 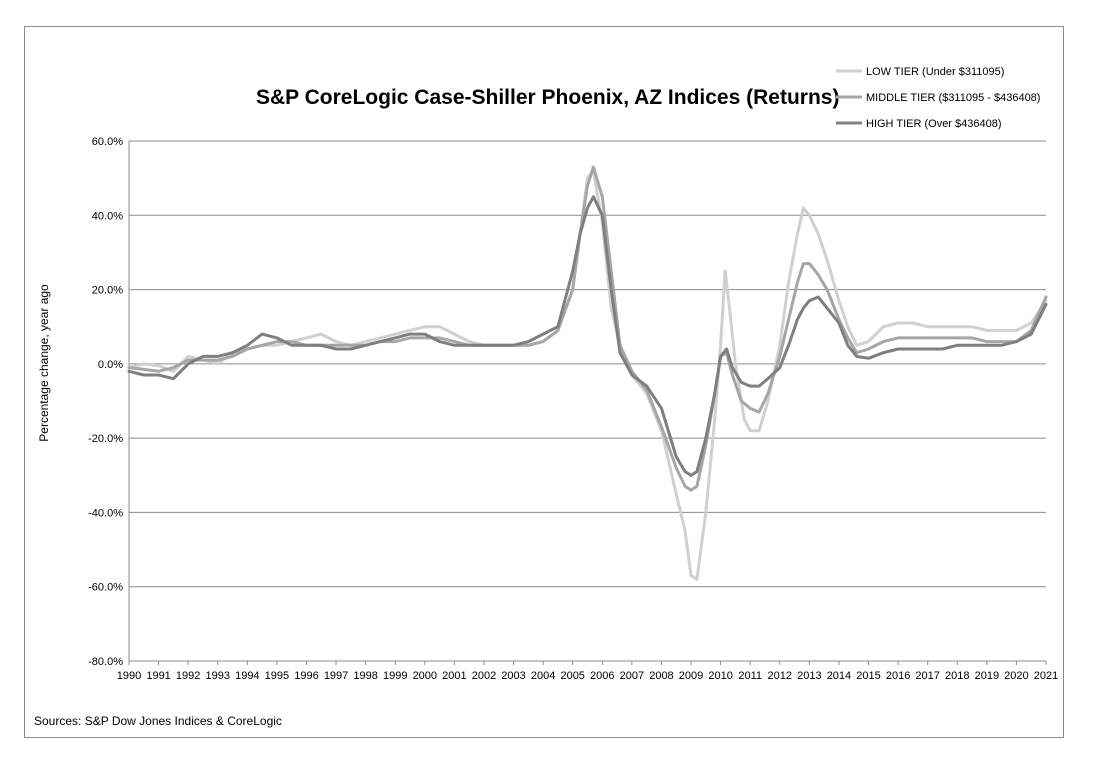 What do you see at coordinates (188, 676) in the screenshot?
I see `x-tick-label: 1992` at bounding box center [188, 676].